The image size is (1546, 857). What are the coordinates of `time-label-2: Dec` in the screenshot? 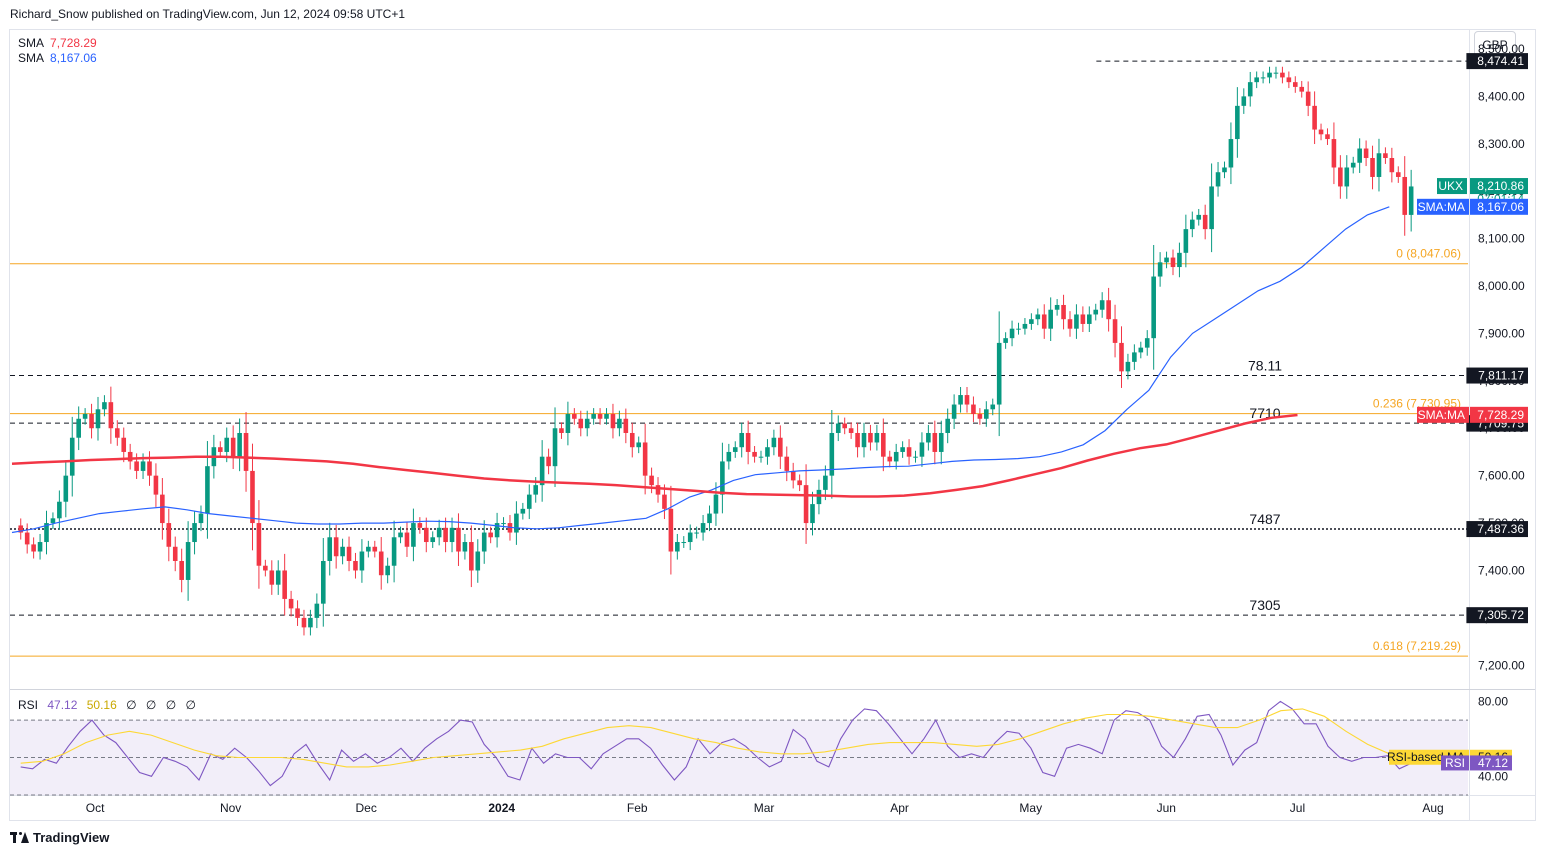 It's located at (365, 808).